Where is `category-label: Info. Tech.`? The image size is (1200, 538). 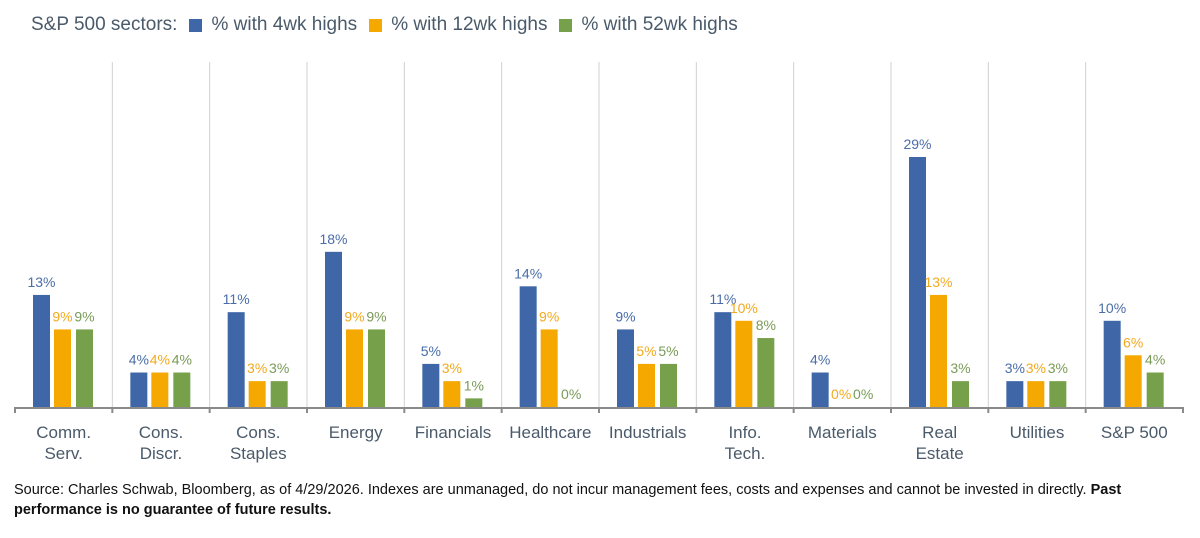
category-label: Info. Tech. is located at coordinates (745, 443).